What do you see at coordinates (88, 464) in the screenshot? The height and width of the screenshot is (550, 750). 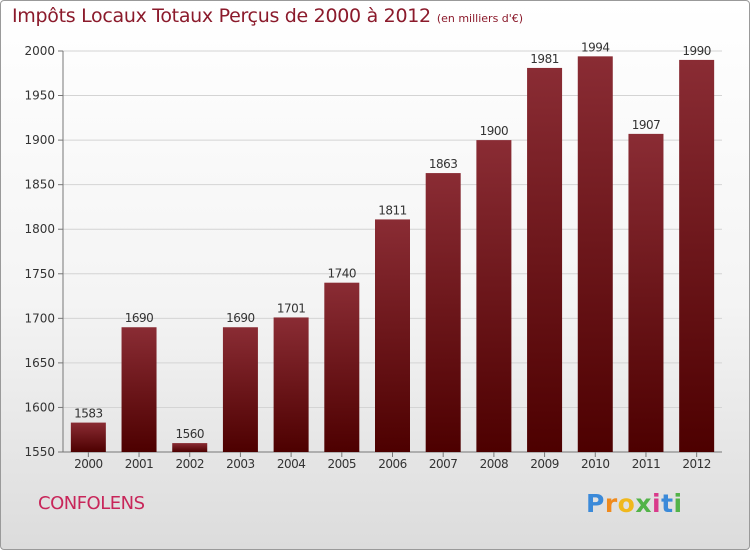 I see `x-tick-label: 2000` at bounding box center [88, 464].